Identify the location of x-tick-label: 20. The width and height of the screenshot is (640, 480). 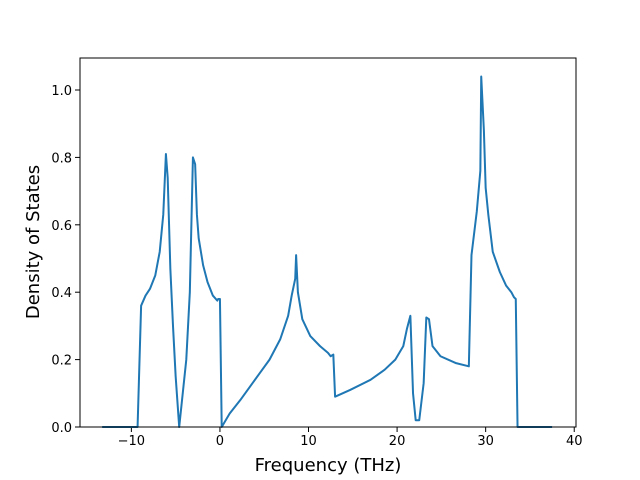
(397, 441).